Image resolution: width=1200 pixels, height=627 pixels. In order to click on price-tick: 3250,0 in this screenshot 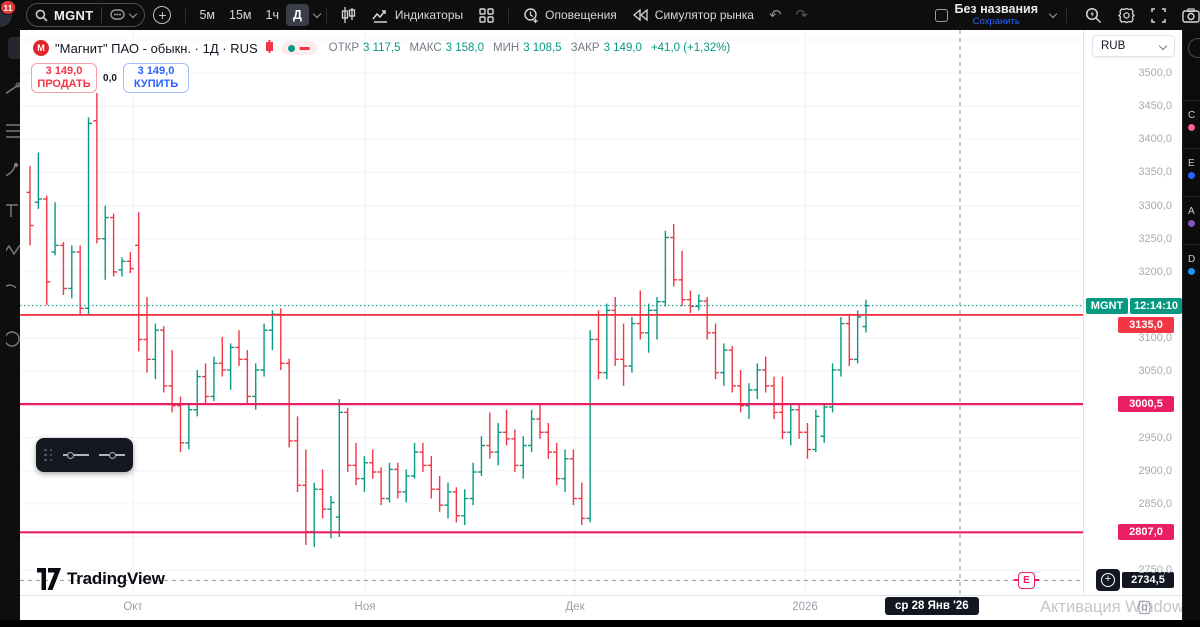, I will do `click(1155, 238)`.